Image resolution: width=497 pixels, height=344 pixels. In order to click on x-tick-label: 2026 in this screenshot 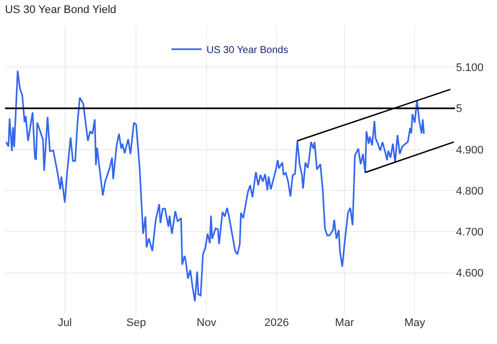, I will do `click(276, 323)`.